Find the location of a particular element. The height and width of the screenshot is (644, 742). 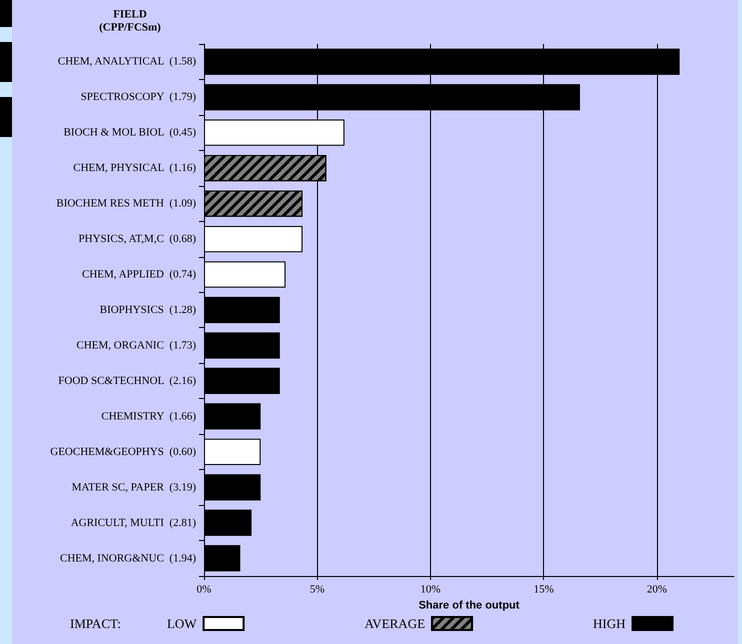

y-tick-label: FOOD SC&TECHNOL (2.16) is located at coordinates (127, 380).